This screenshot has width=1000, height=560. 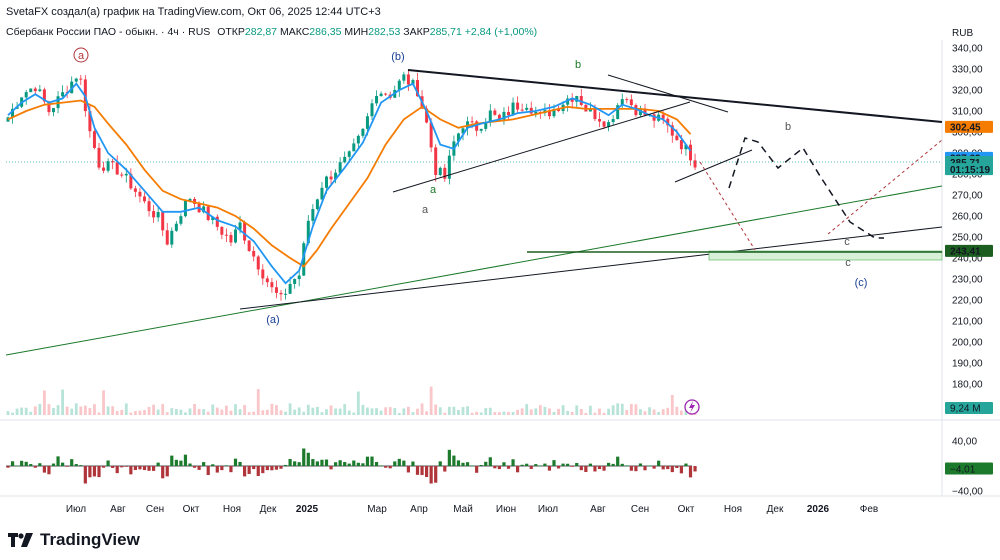 What do you see at coordinates (377, 509) in the screenshot?
I see `time-tick-label: Мар` at bounding box center [377, 509].